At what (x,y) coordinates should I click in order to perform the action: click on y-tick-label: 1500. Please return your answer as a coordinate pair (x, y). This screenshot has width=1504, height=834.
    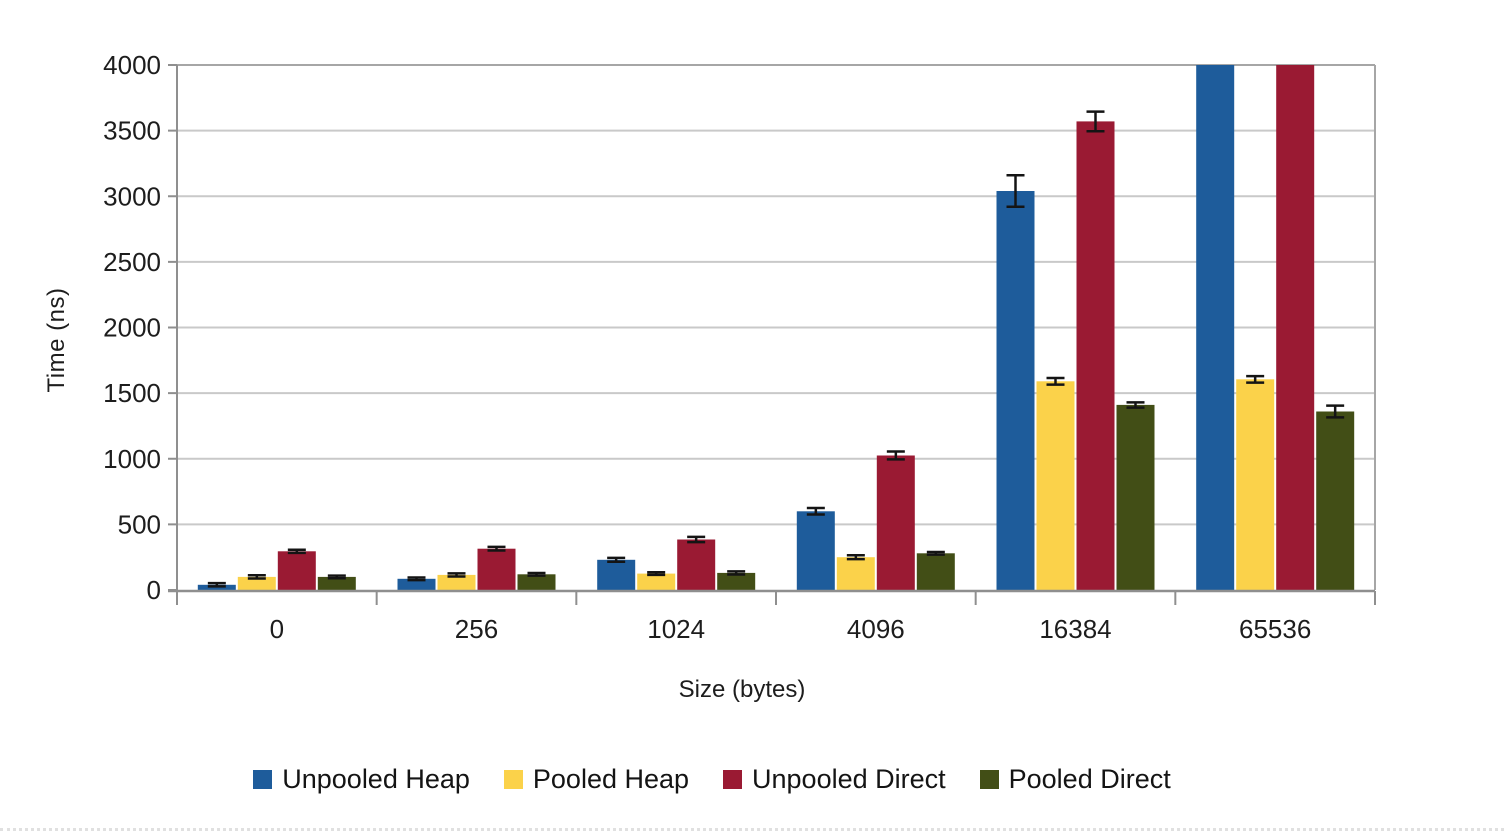
    Looking at the image, I should click on (132, 393).